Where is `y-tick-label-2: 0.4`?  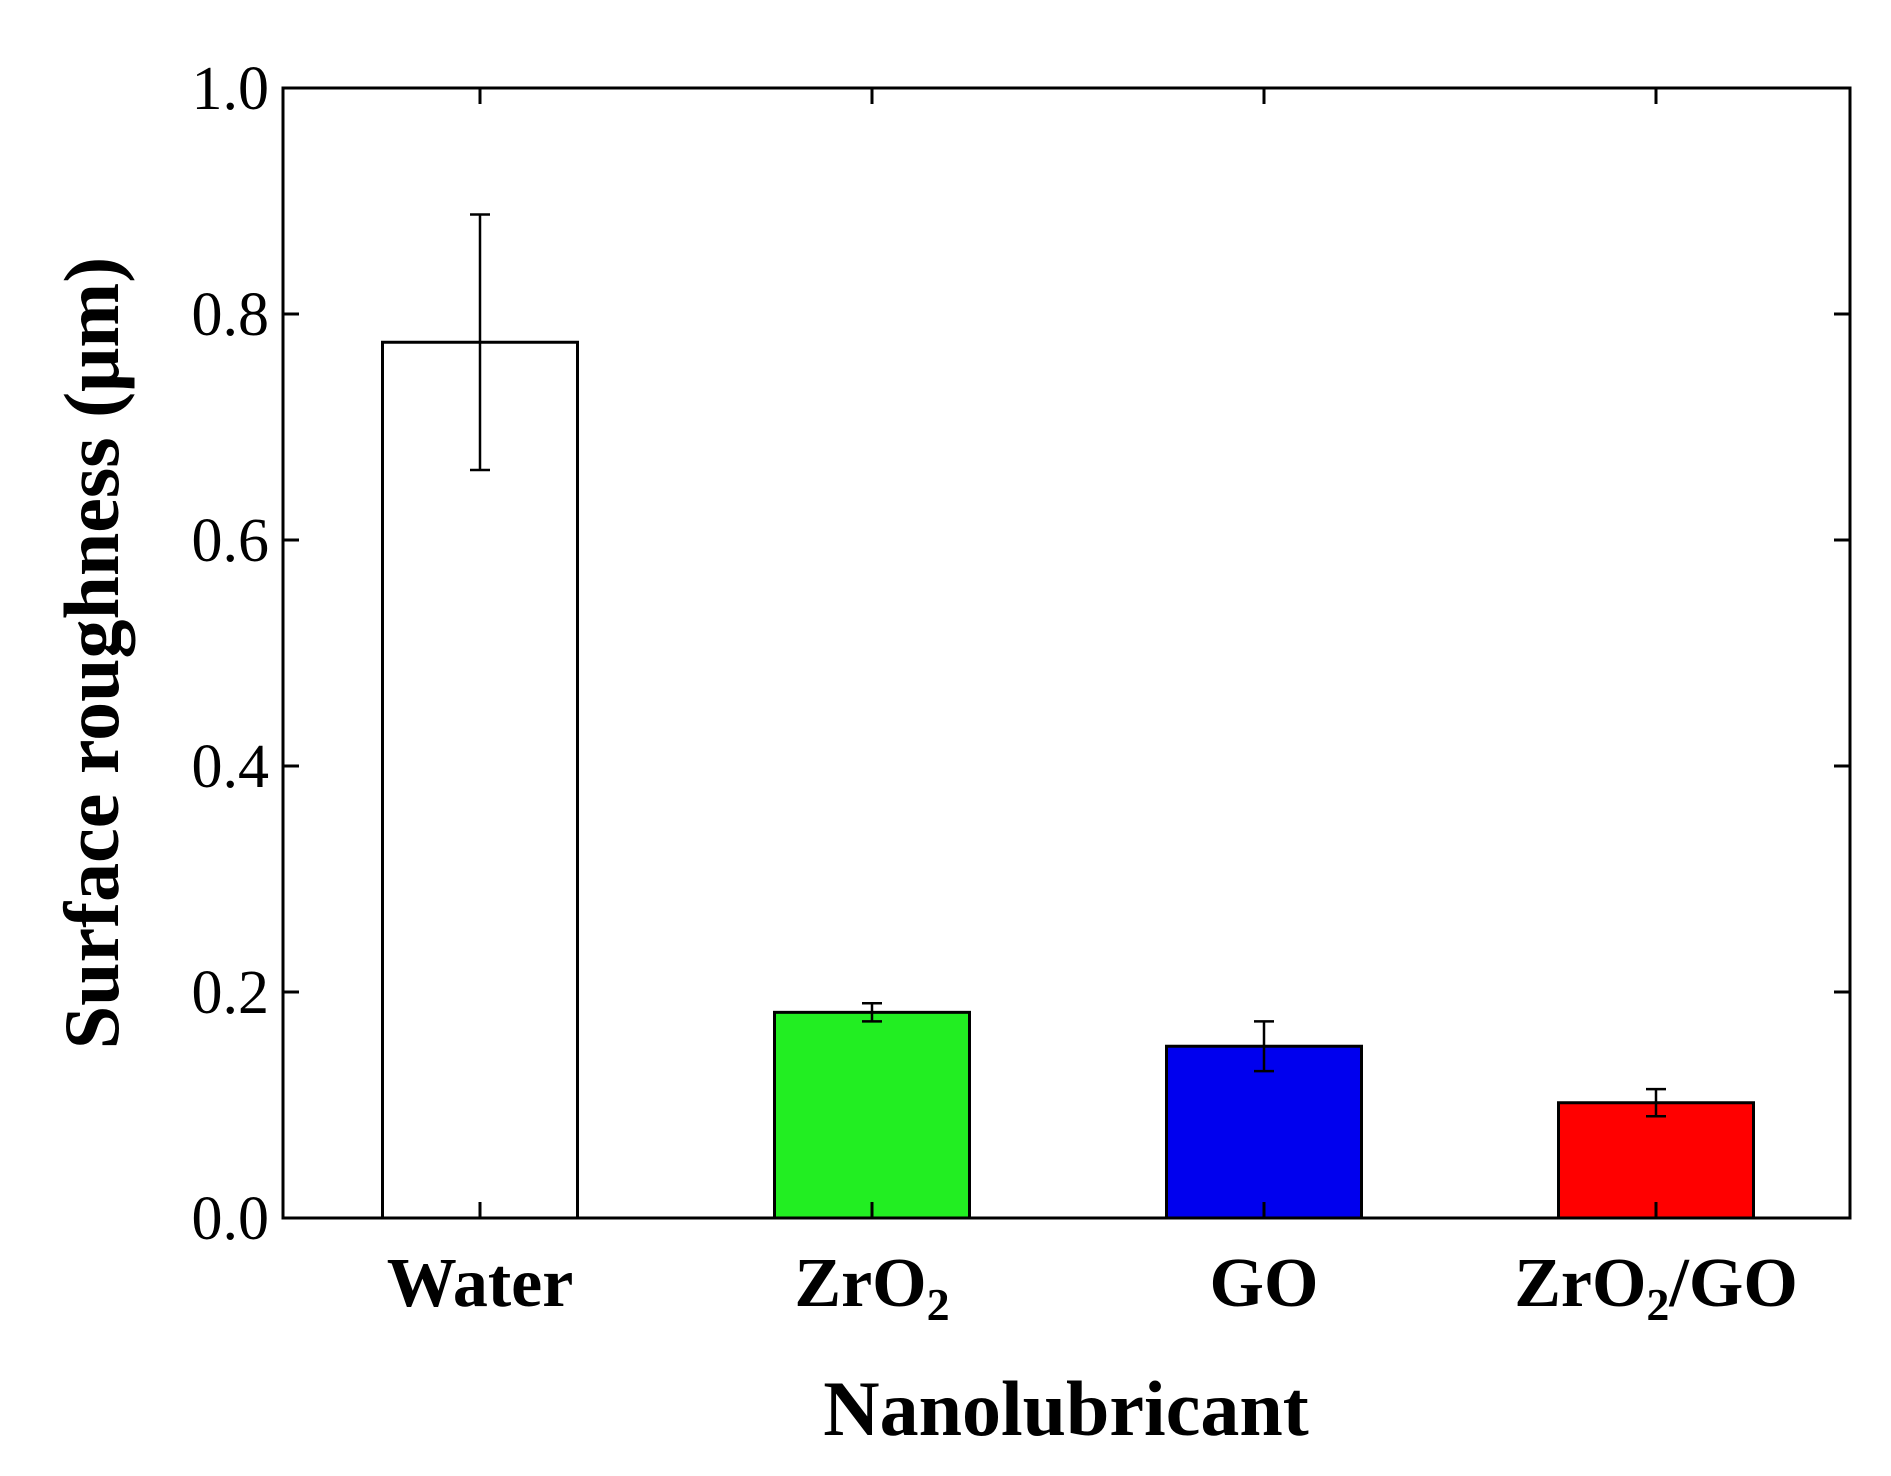 y-tick-label-2: 0.4 is located at coordinates (231, 767).